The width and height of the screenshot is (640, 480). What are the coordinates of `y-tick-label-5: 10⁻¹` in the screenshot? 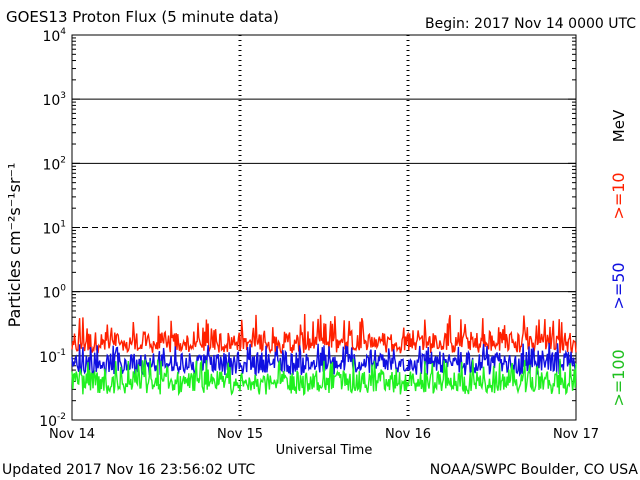 It's located at (52, 357).